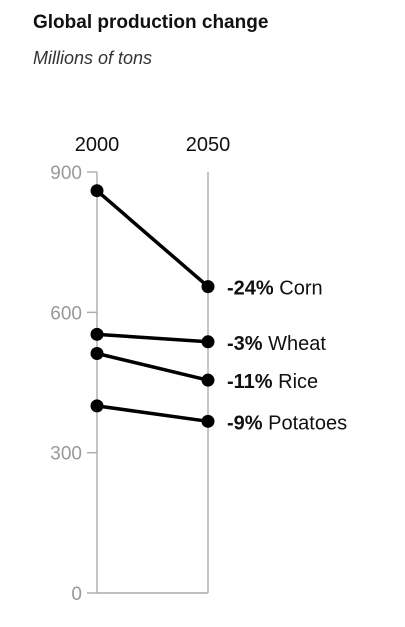 The width and height of the screenshot is (405, 627). Describe the element at coordinates (97, 145) in the screenshot. I see `x-label-2000: 2000` at that location.